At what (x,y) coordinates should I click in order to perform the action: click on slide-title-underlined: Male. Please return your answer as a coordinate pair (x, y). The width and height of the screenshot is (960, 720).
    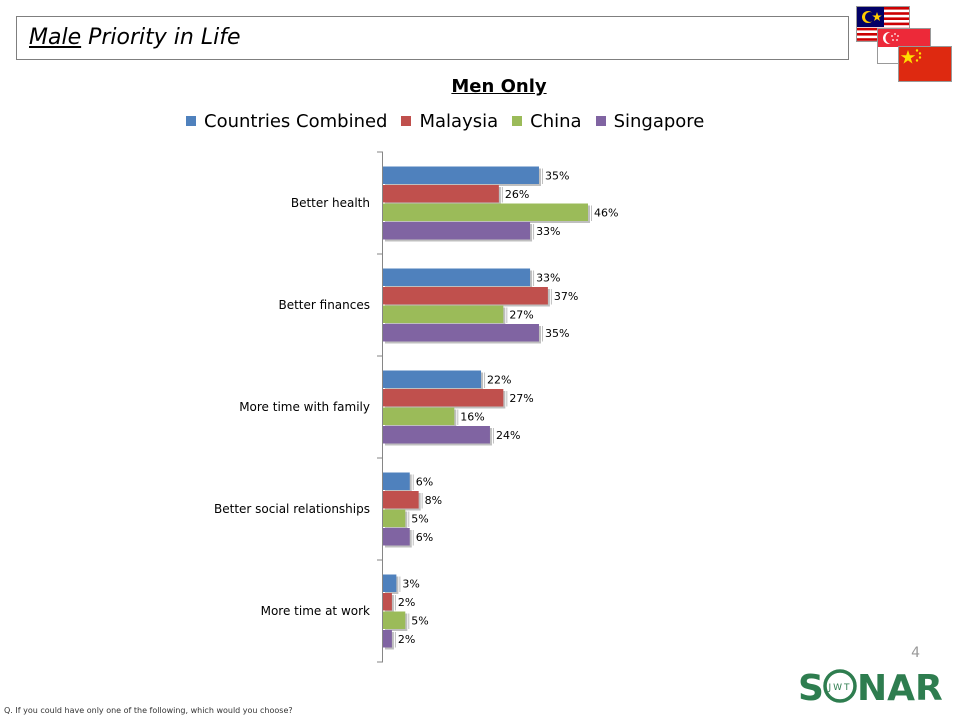
    Looking at the image, I should click on (55, 37).